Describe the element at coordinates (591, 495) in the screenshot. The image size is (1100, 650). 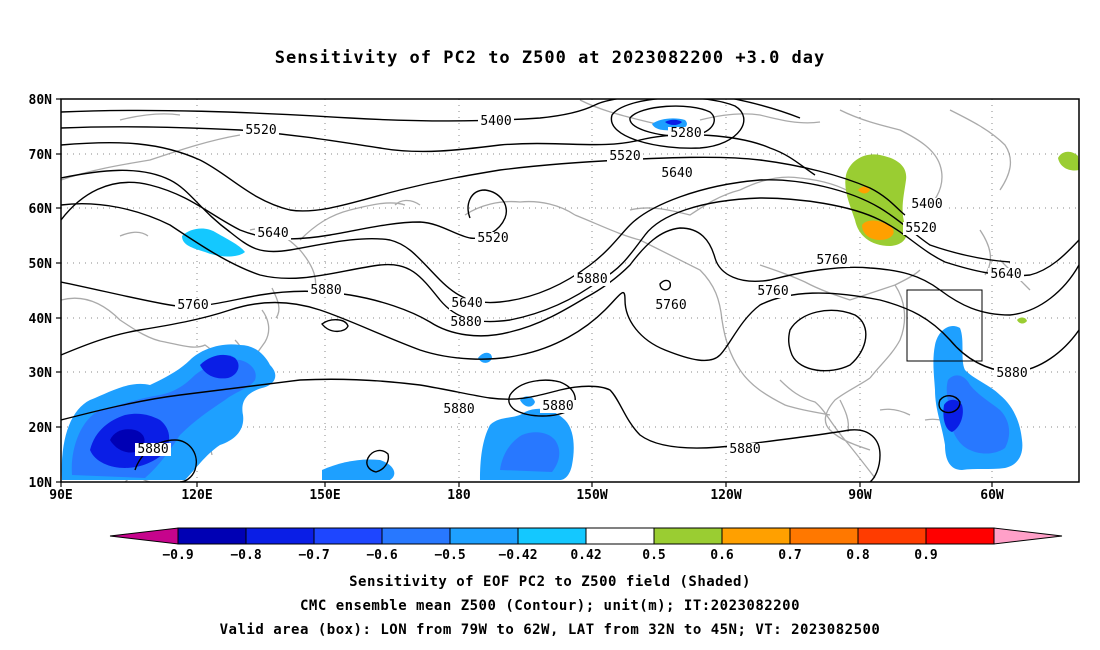
I see `lon-label: 150W` at that location.